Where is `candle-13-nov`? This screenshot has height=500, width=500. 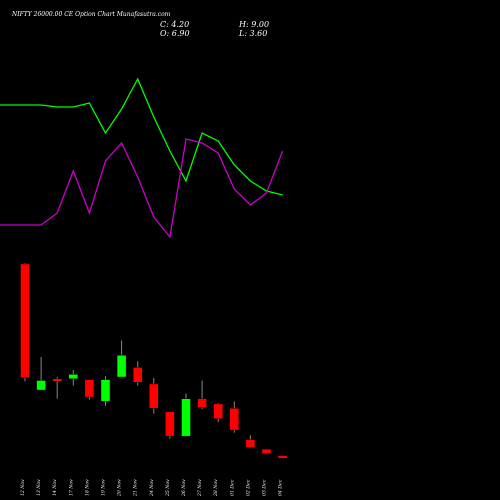
candle-13-nov is located at coordinates (41, 374).